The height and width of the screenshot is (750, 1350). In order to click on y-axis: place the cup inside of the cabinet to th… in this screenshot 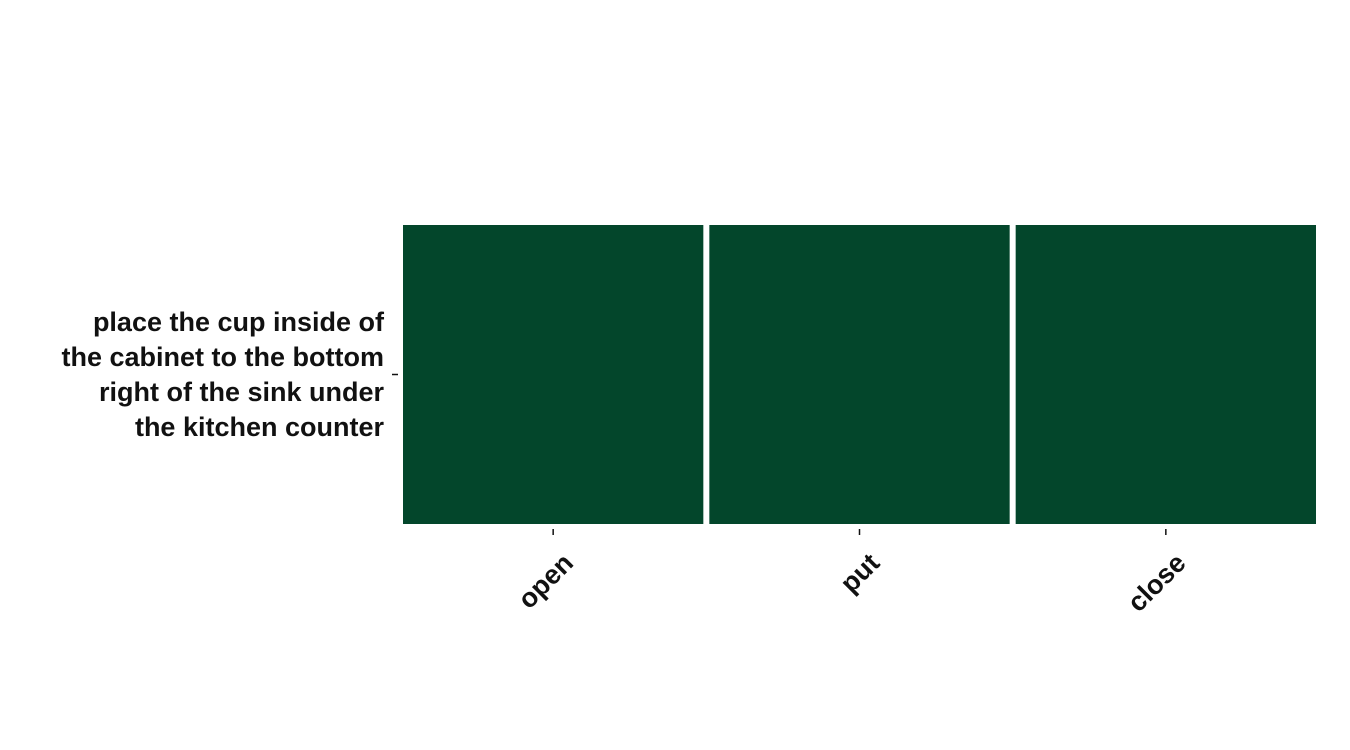, I will do `click(230, 374)`.